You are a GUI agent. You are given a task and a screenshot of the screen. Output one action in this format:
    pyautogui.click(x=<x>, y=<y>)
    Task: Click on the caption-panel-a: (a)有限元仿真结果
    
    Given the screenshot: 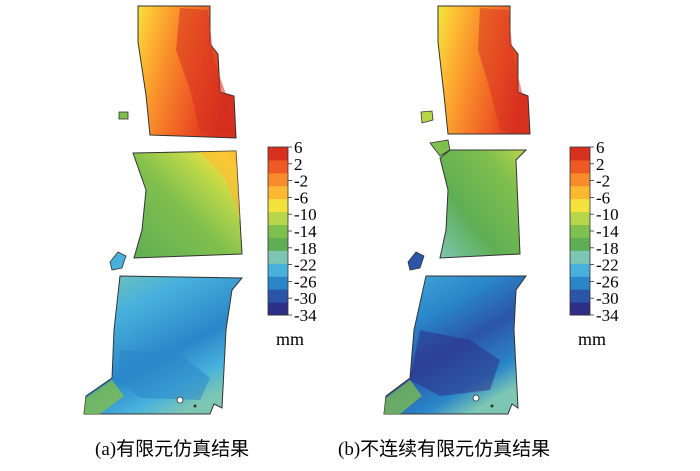 What is the action you would take?
    pyautogui.click(x=172, y=449)
    